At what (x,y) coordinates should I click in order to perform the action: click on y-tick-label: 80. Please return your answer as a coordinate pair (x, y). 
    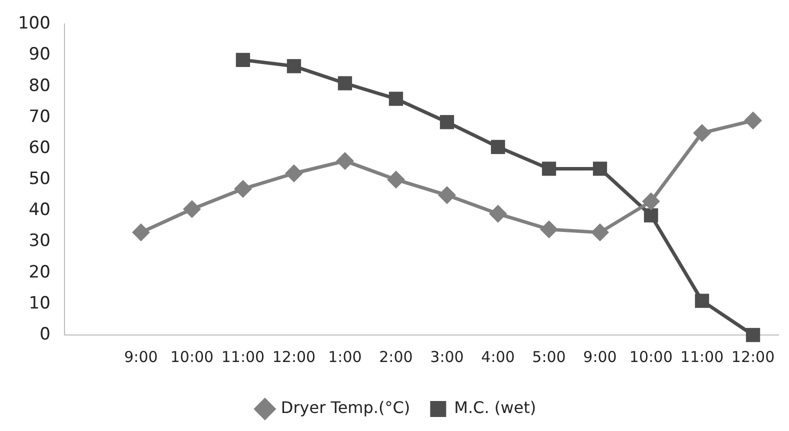
    Looking at the image, I should click on (39, 86).